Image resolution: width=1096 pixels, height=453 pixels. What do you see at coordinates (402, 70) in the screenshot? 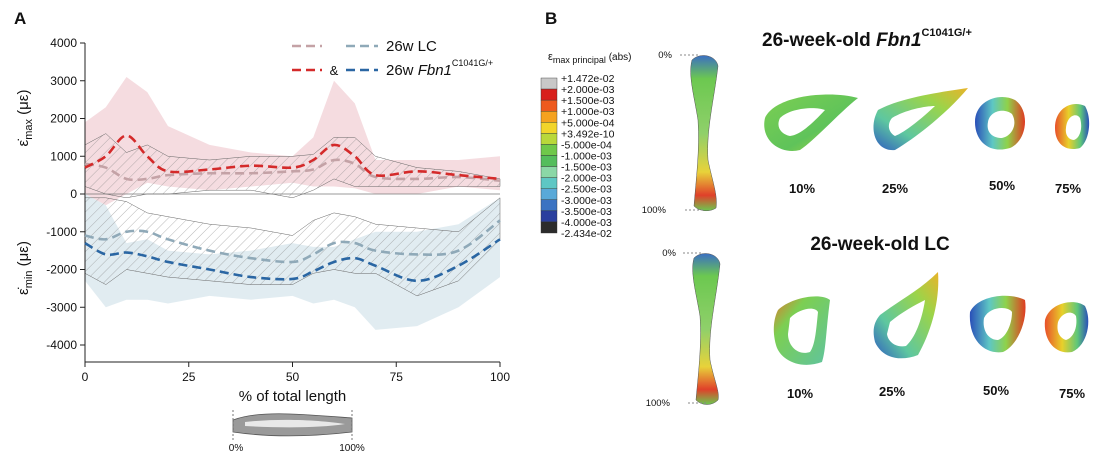
I see `legend-label-part: 26w` at bounding box center [402, 70].